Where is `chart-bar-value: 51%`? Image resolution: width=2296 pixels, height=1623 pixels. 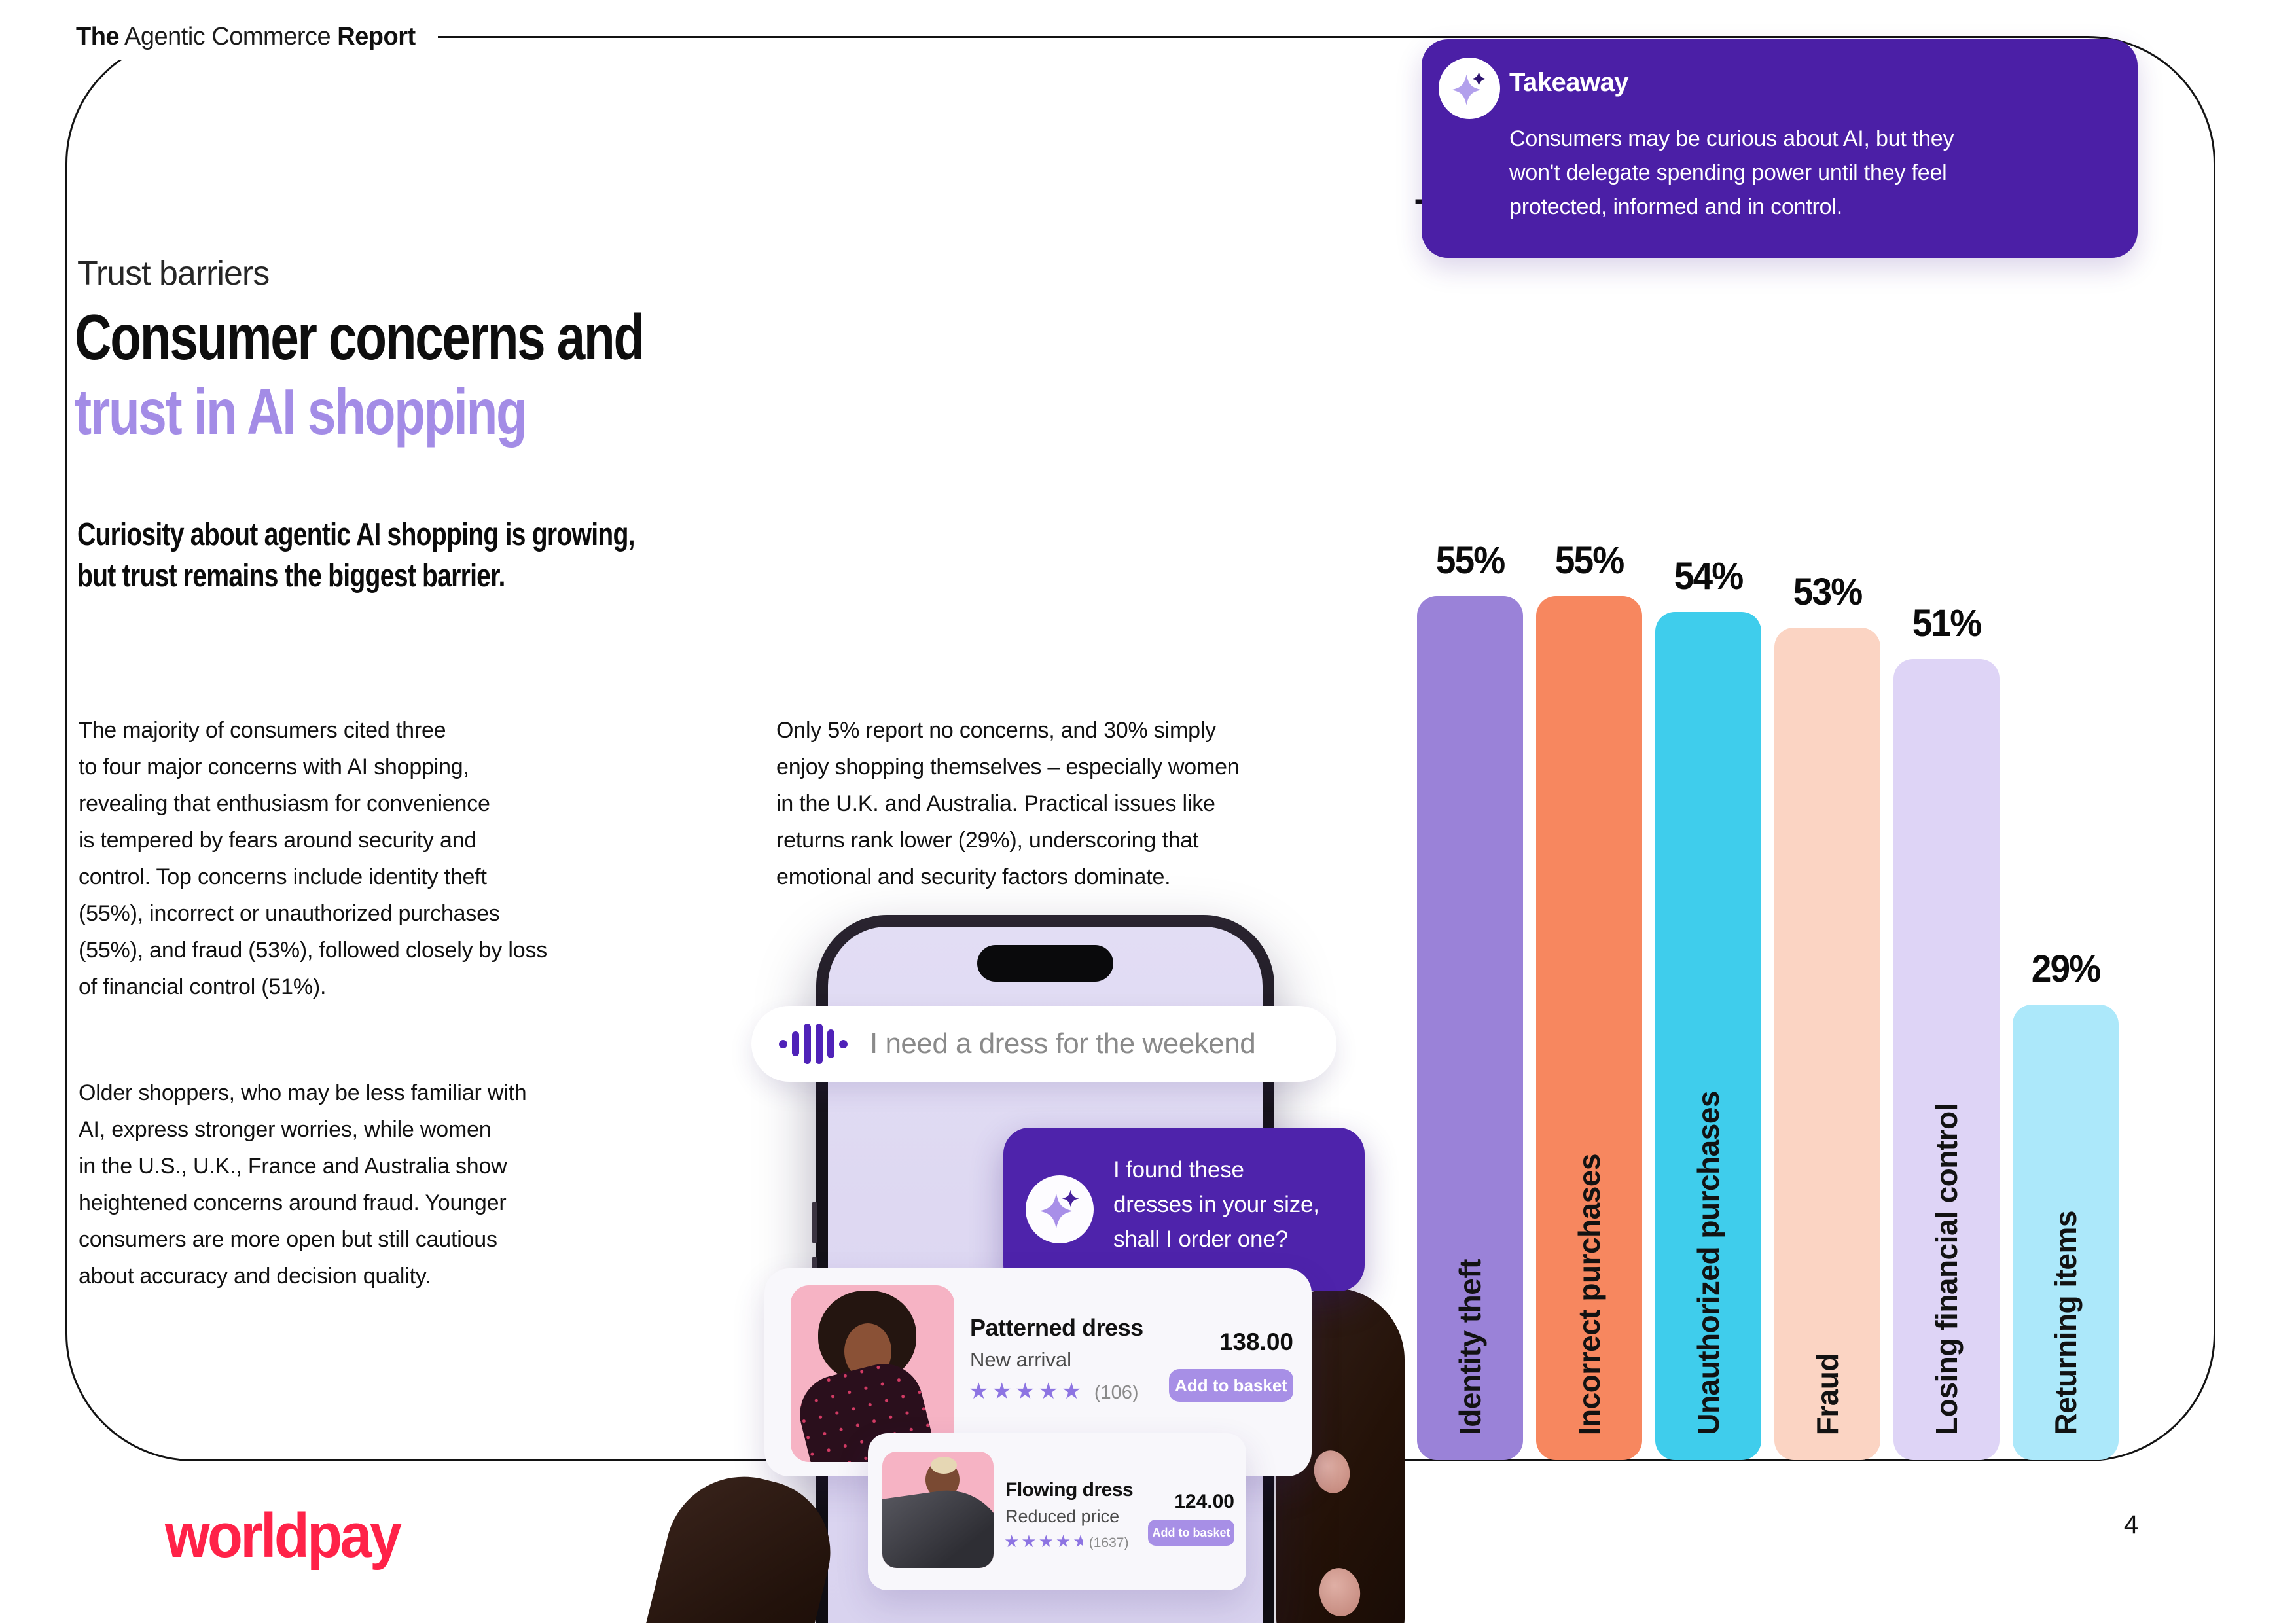 chart-bar-value: 51% is located at coordinates (1947, 623).